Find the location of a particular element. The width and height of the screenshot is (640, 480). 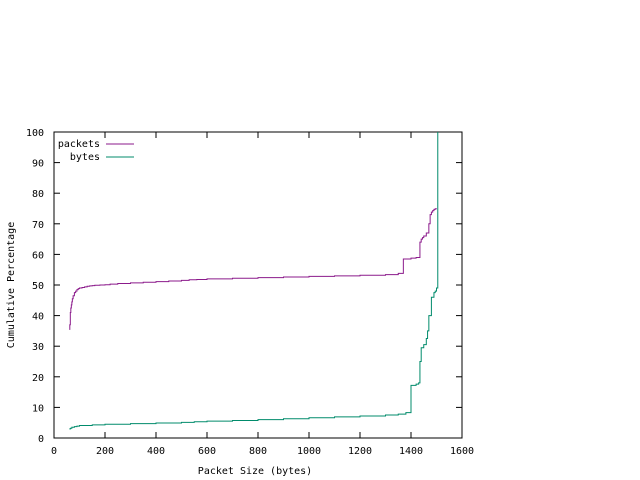

x-tick-label: 200 is located at coordinates (105, 451).